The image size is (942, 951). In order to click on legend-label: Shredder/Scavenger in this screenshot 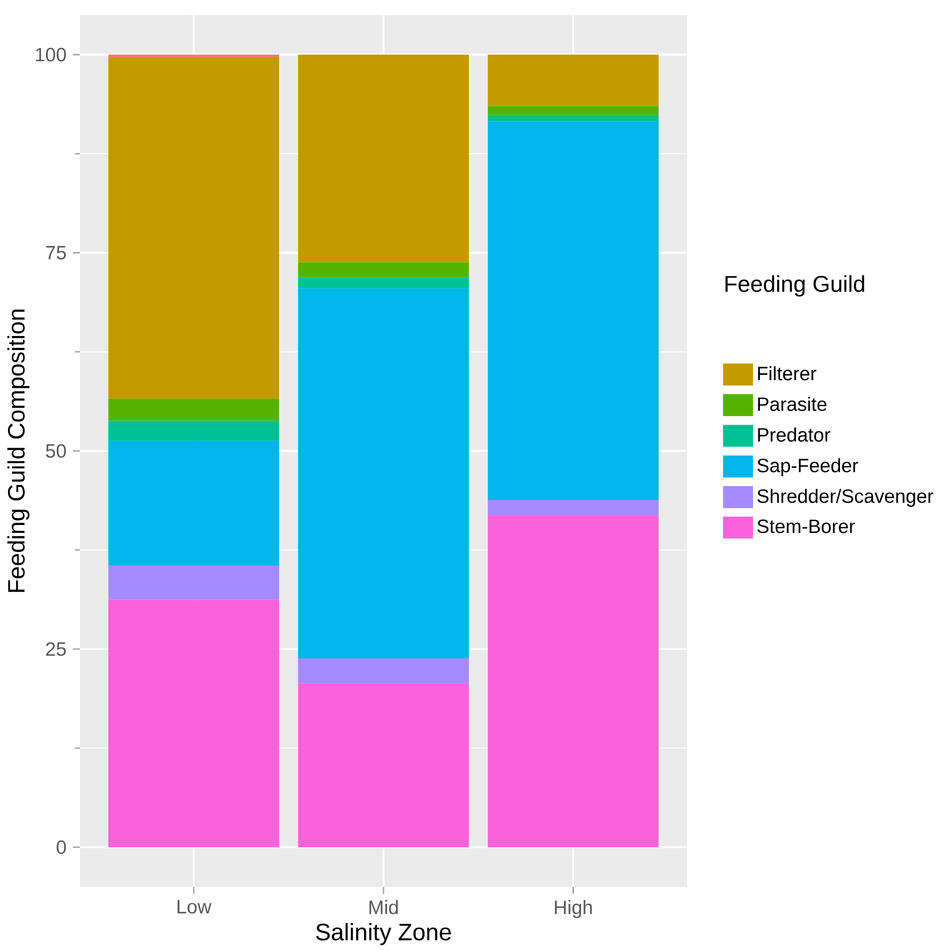, I will do `click(845, 497)`.